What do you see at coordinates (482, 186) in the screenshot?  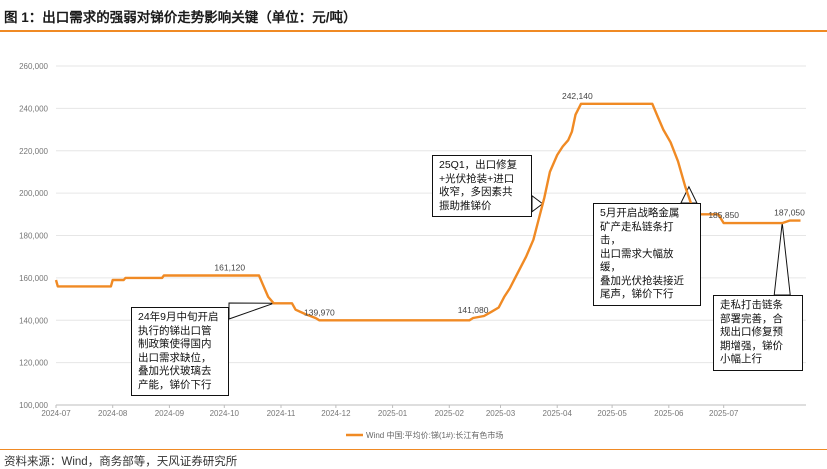 I see `callout-q1-recovery: 25Q1，出口修复 +光伏抢装+进口 收窄，多因素共 振助推锑价` at bounding box center [482, 186].